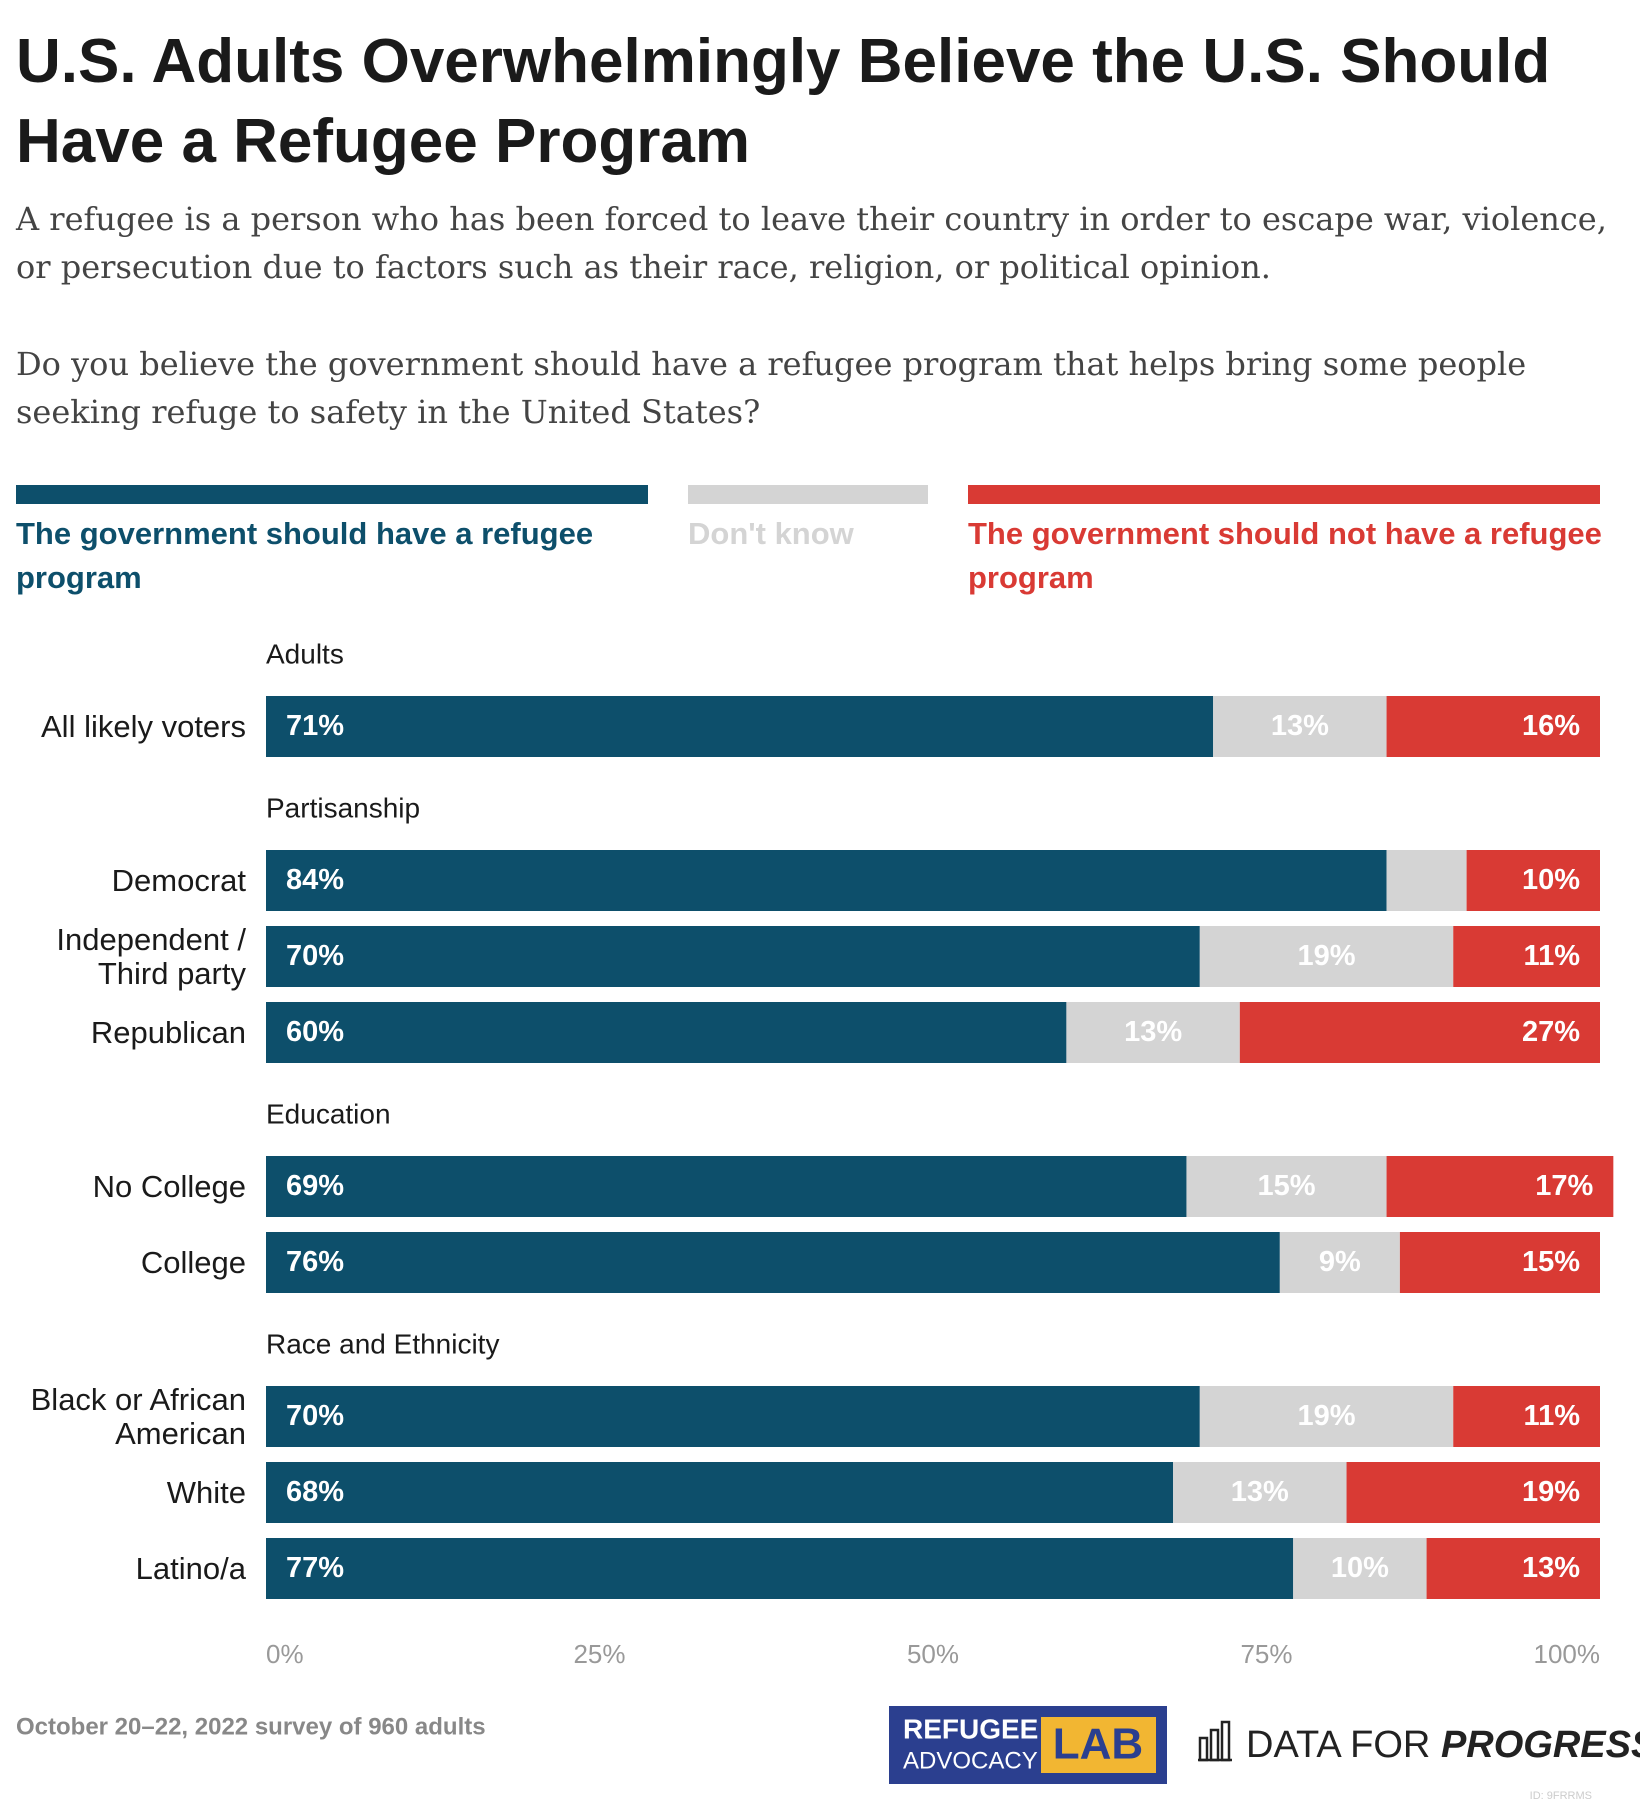 Image resolution: width=1640 pixels, height=1804 pixels. Describe the element at coordinates (1567, 1654) in the screenshot. I see `x-tick-label: 100%` at that location.